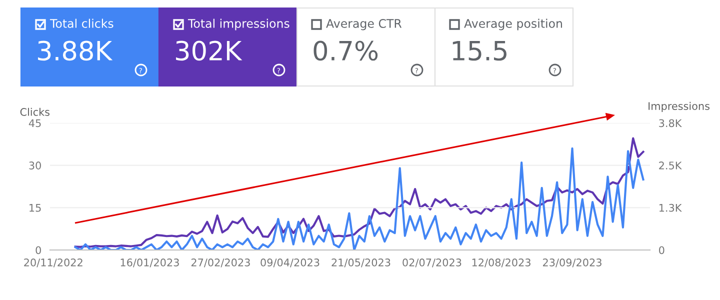 The width and height of the screenshot is (720, 300). Describe the element at coordinates (670, 166) in the screenshot. I see `y2-tick-label: 2.5K` at that location.